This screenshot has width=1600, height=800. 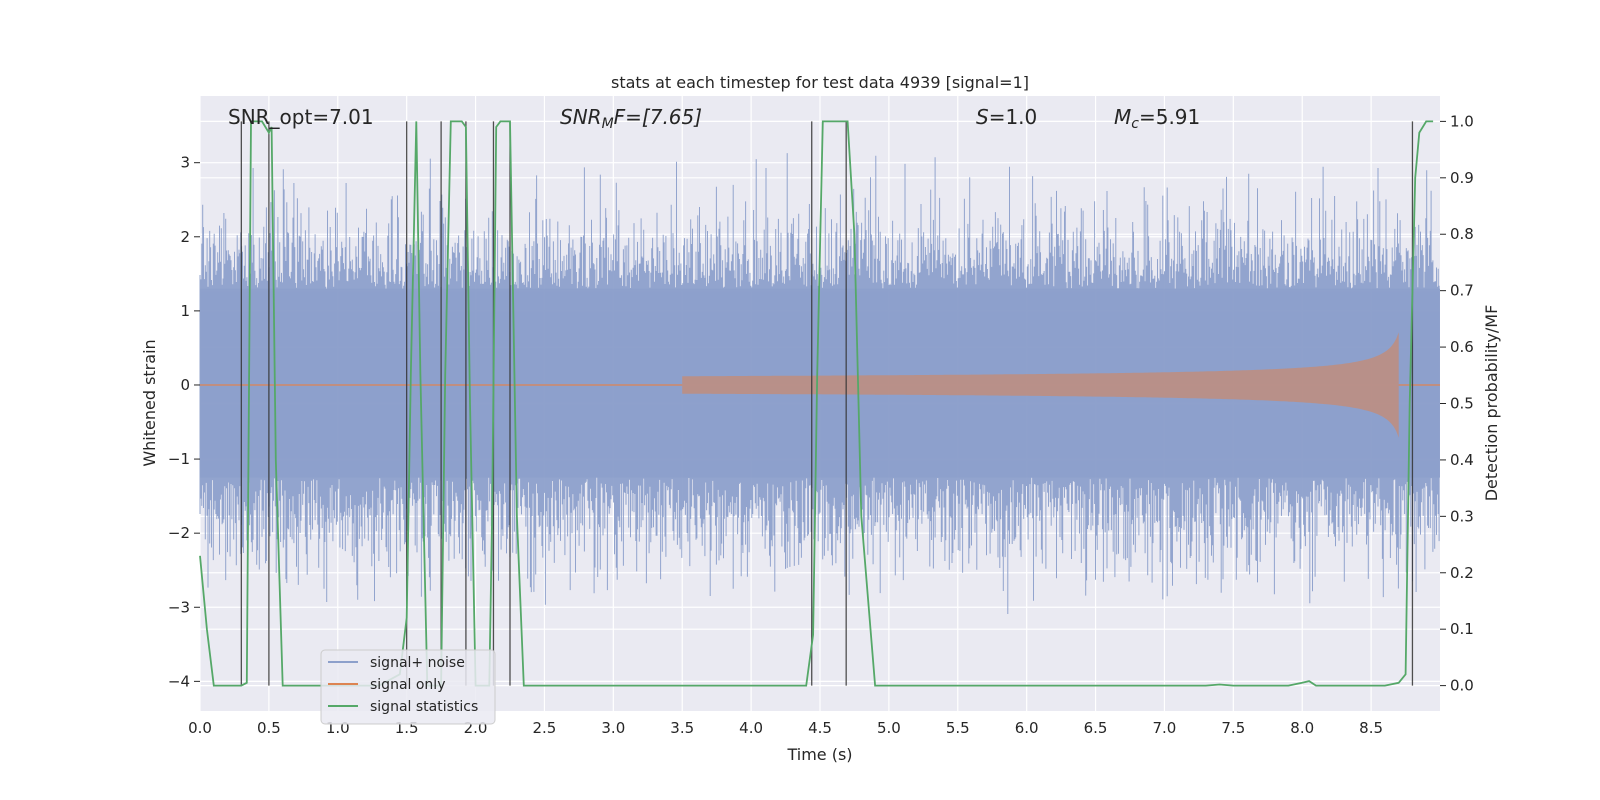 I want to click on y2-tick-label: 0.5, so click(x=1462, y=404).